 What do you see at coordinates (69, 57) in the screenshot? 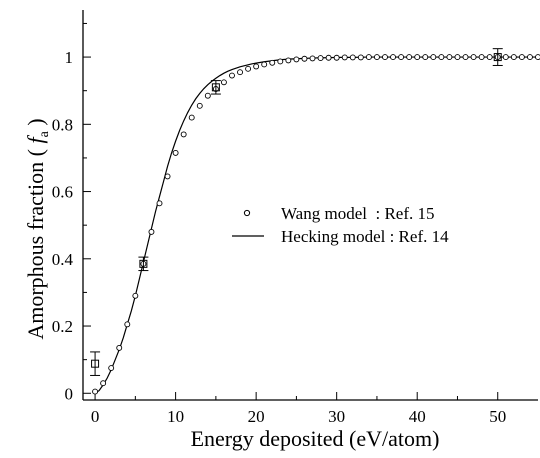
I see `y-tick-label: 1` at bounding box center [69, 57].